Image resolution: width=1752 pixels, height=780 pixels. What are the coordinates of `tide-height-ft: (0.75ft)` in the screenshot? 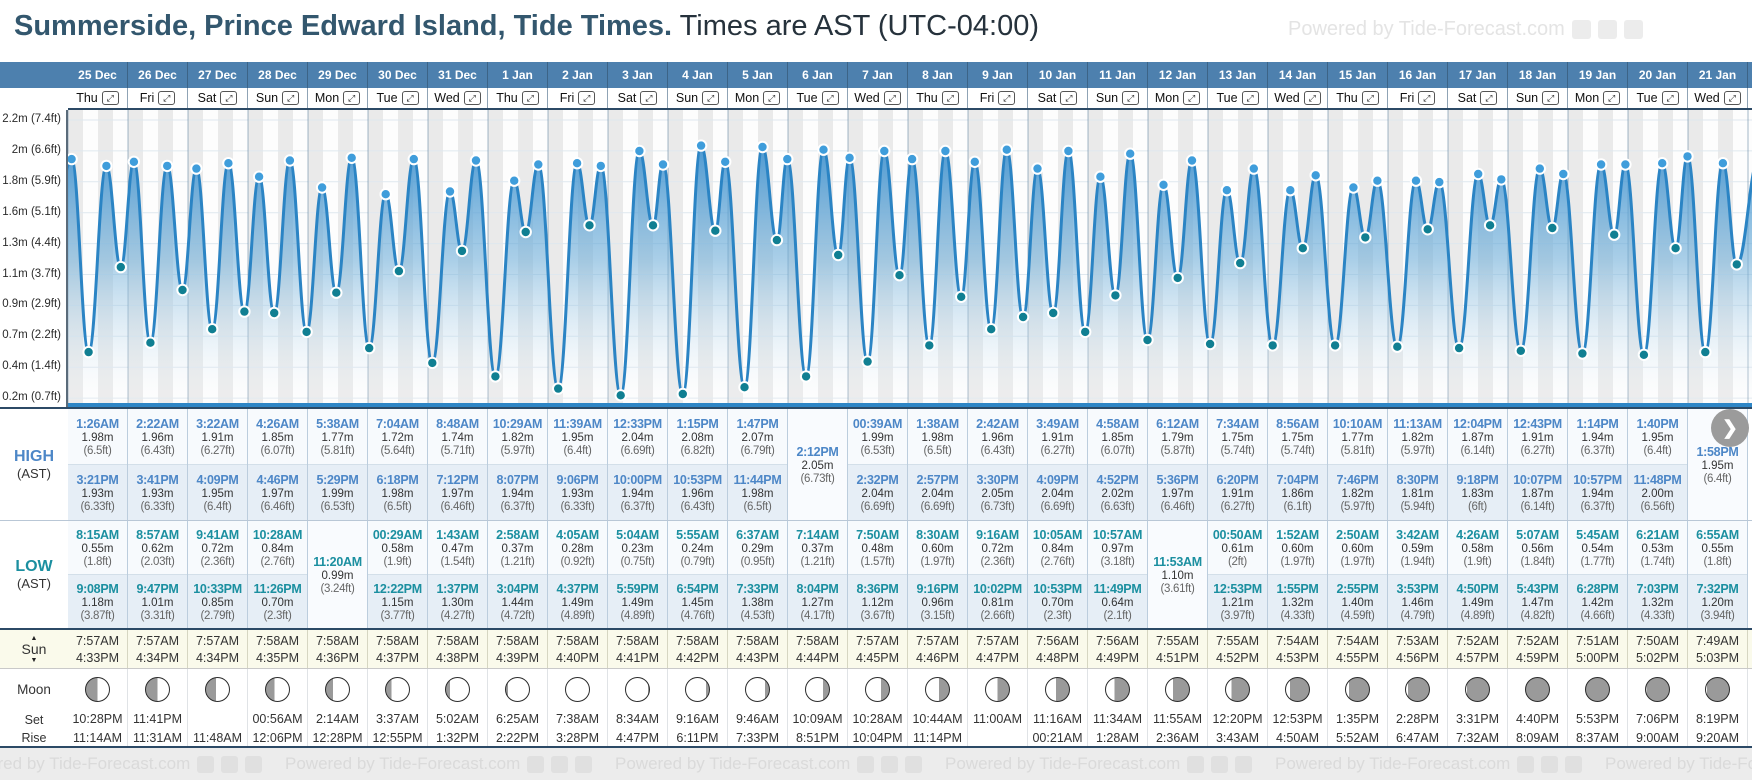 It's located at (637, 561).